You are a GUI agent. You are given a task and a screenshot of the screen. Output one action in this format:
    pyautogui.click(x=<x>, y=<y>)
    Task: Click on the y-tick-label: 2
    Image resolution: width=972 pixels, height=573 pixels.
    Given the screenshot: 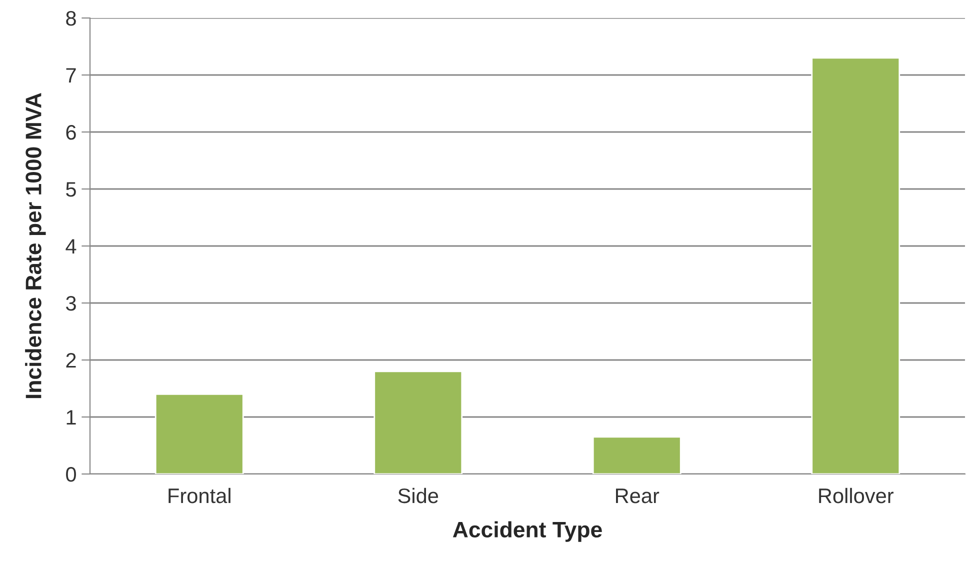 What is the action you would take?
    pyautogui.click(x=71, y=360)
    